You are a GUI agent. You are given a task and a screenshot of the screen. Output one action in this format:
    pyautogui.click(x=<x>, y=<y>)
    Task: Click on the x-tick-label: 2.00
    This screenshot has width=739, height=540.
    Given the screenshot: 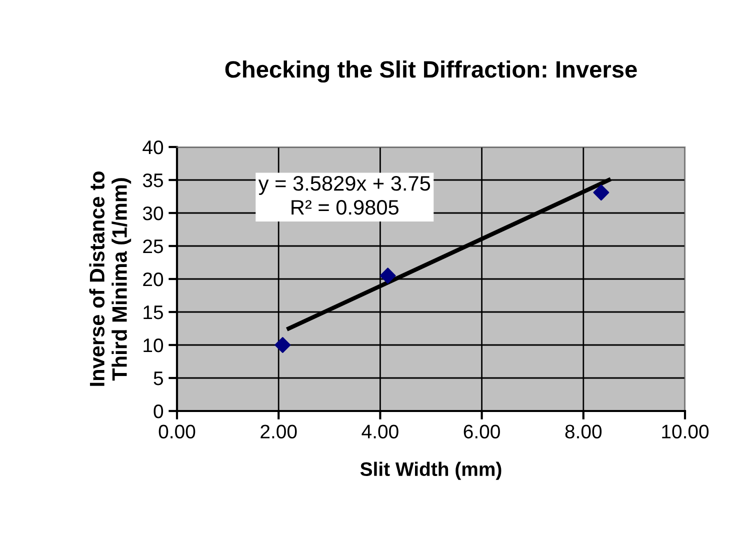 What is the action you would take?
    pyautogui.click(x=278, y=431)
    